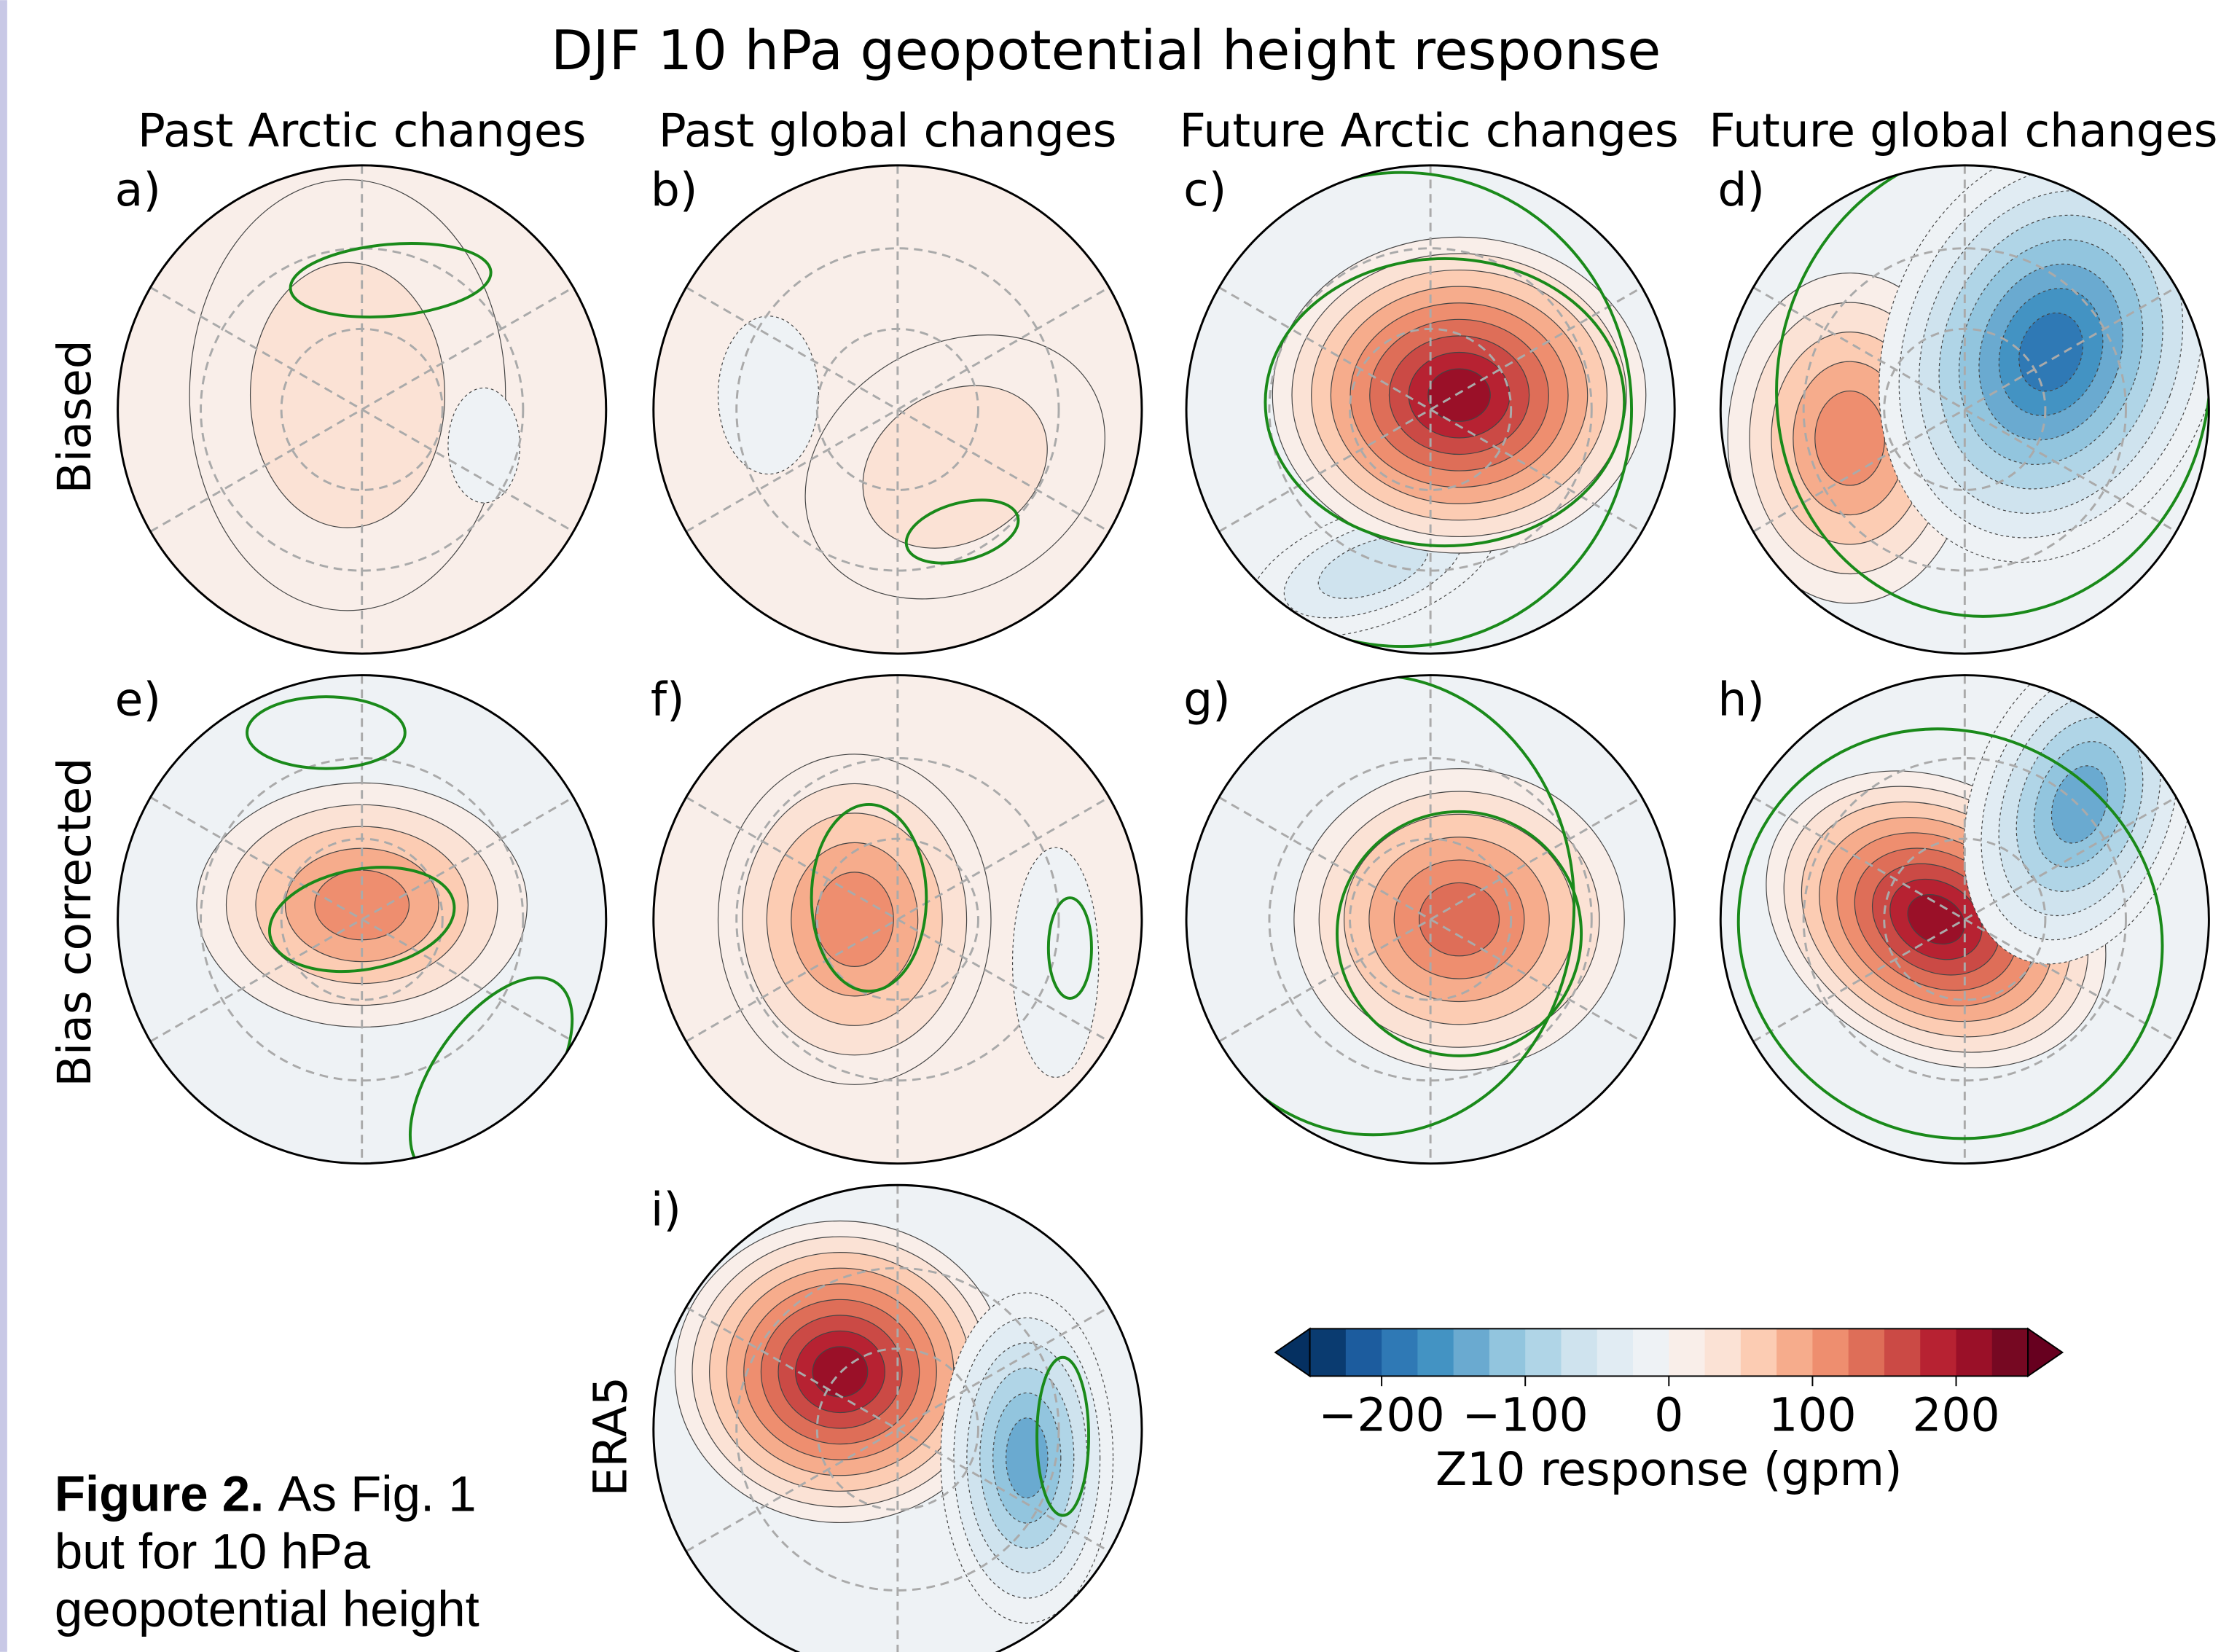 This screenshot has height=1652, width=2229. Describe the element at coordinates (213, 1552) in the screenshot. I see `caption-line: but for 10 hPa` at that location.